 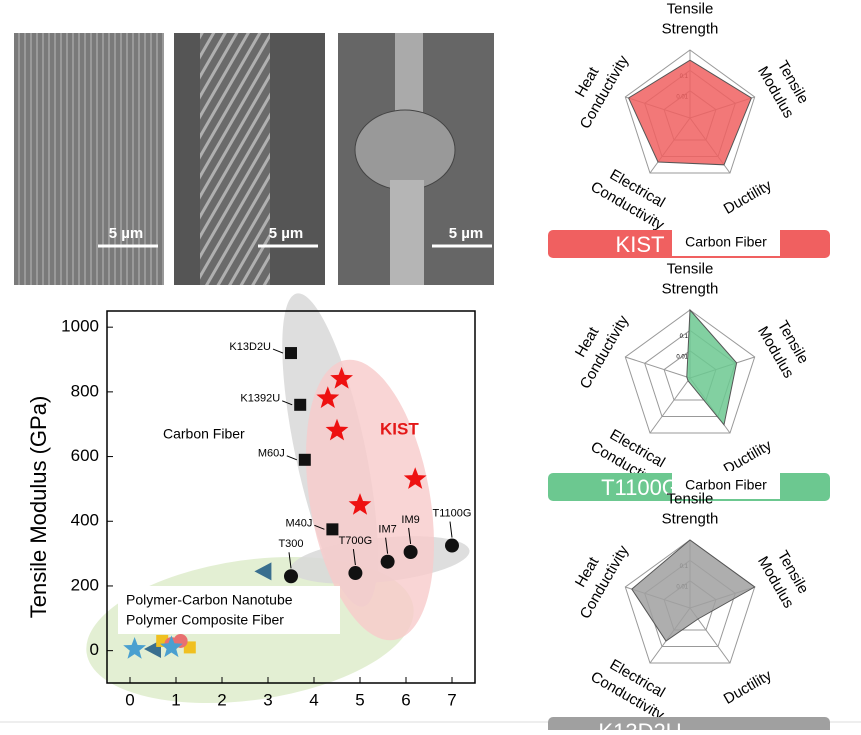 I want to click on point-label: M60J, so click(x=271, y=454).